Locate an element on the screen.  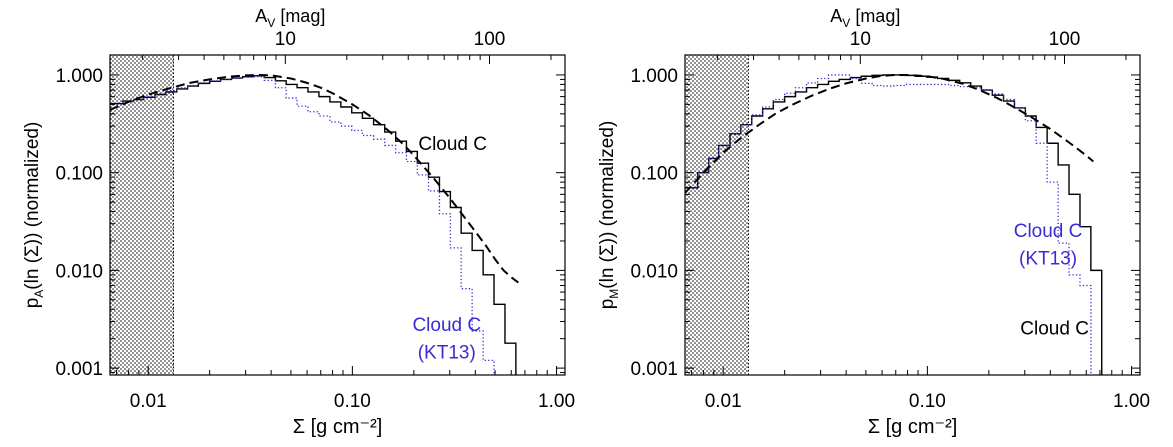
y-axis-title-sub: A is located at coordinates (39, 294).